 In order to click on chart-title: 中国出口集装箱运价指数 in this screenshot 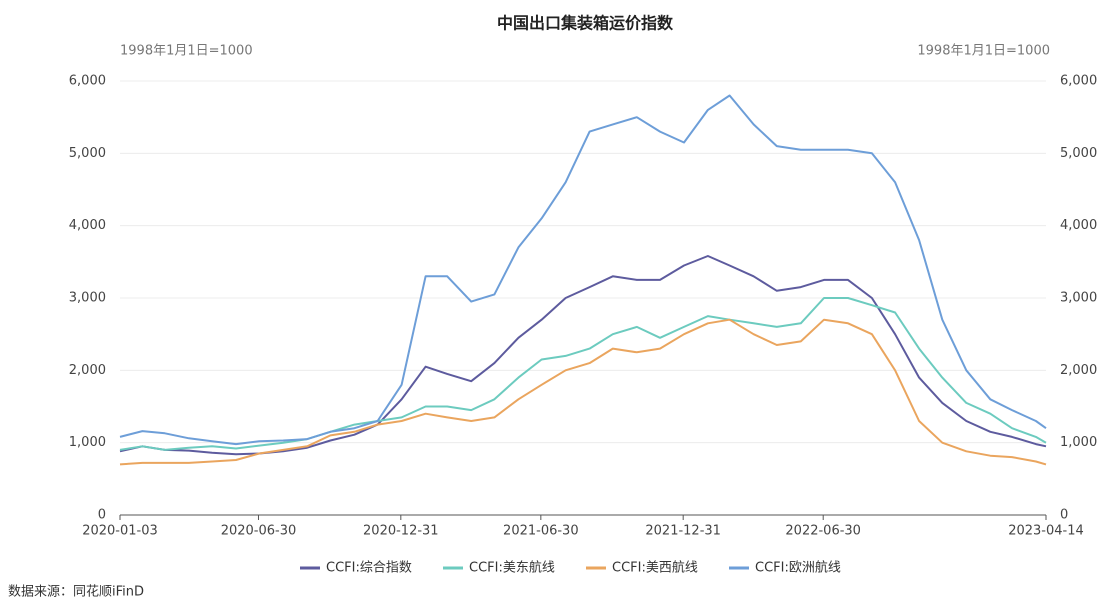, I will do `click(585, 23)`.